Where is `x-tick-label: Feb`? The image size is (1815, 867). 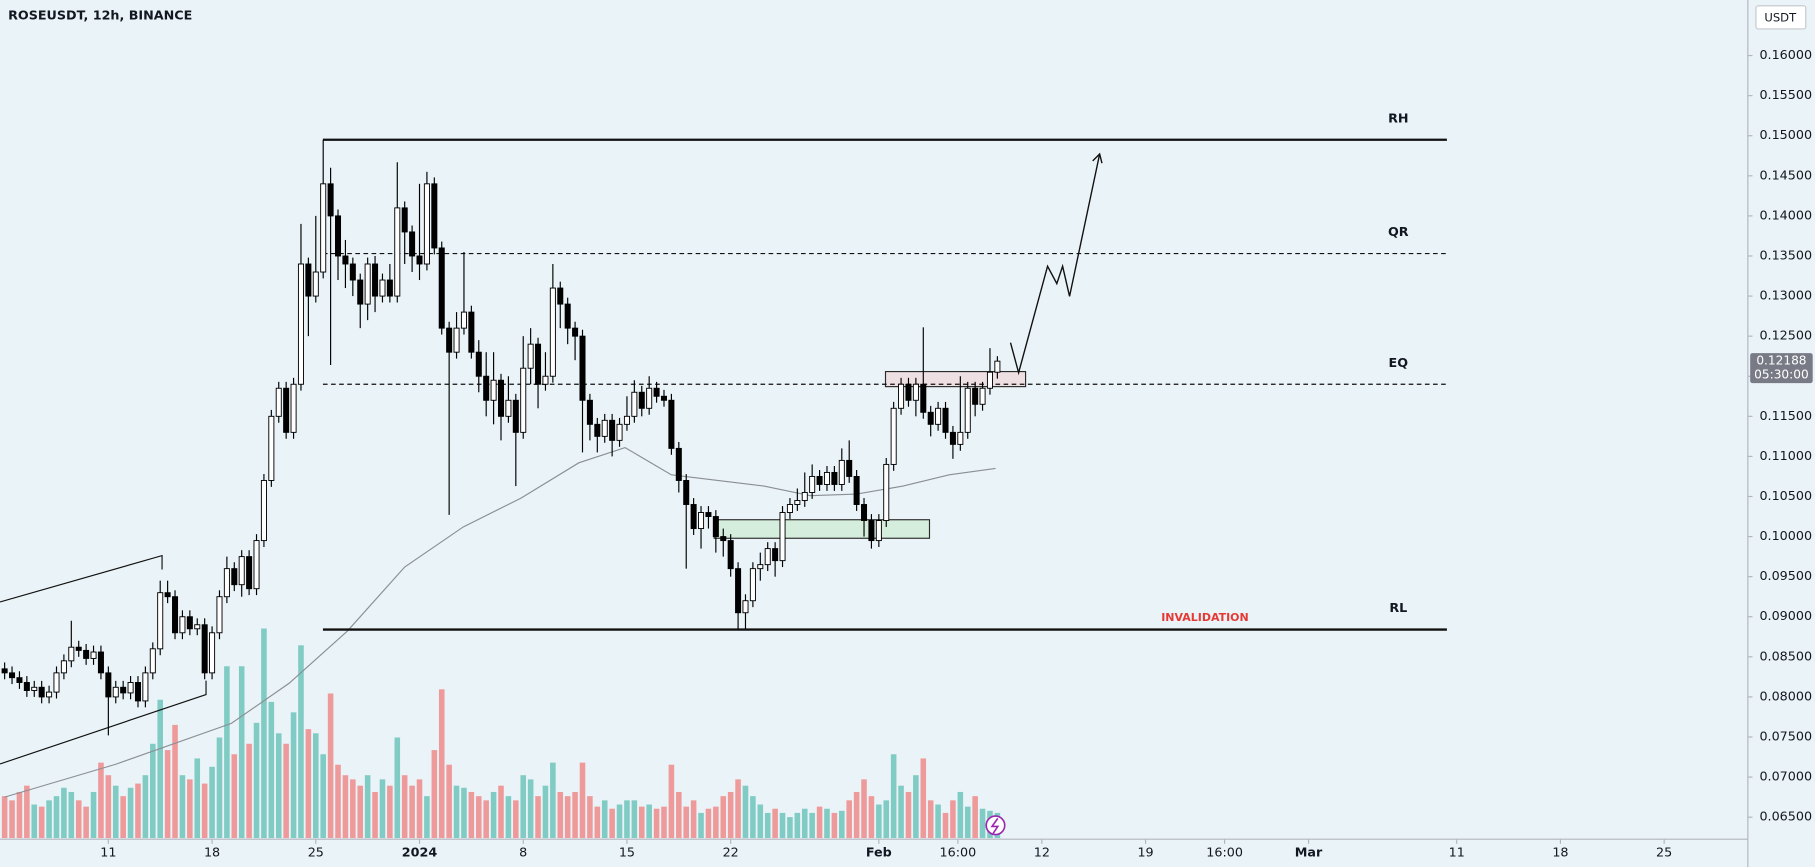
x-tick-label: Feb is located at coordinates (879, 853).